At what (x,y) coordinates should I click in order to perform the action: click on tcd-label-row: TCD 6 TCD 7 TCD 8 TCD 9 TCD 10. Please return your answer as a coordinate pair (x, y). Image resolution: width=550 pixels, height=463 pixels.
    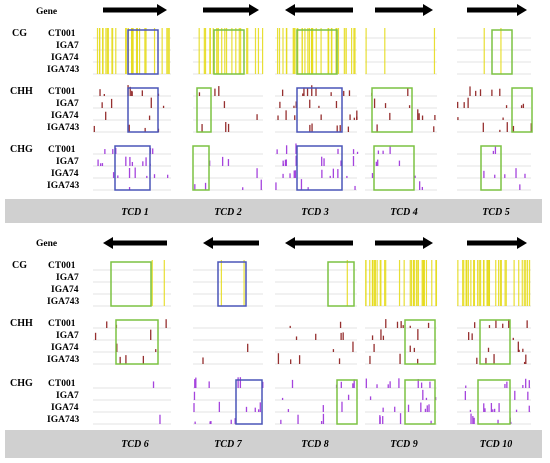
    Looking at the image, I should click on (316, 444).